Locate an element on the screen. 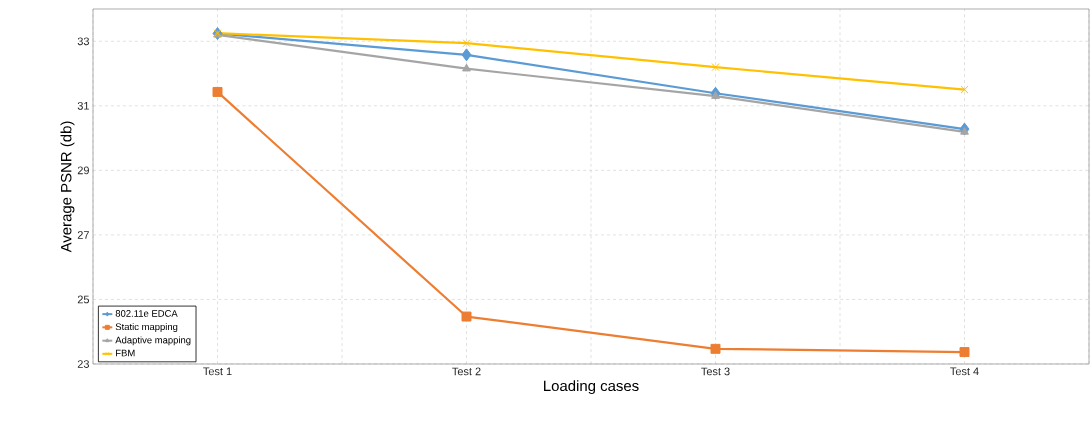 This screenshot has height=438, width=1091. x-tick-label: Test 3 is located at coordinates (715, 371).